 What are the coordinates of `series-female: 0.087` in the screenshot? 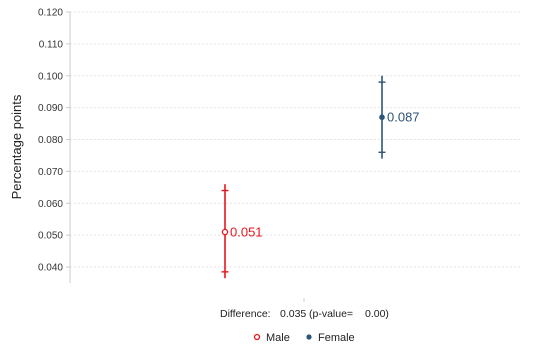 It's located at (399, 117).